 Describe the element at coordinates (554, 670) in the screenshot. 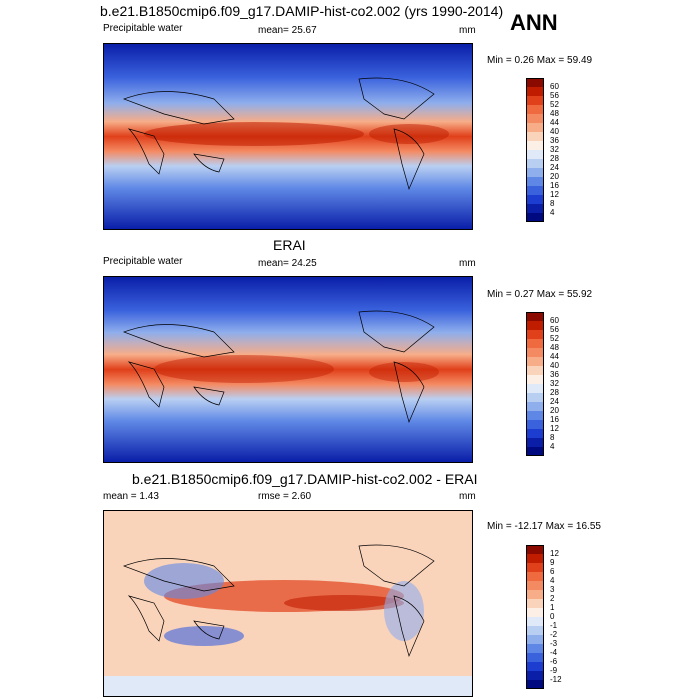

I see `colorbar-label: -9` at that location.